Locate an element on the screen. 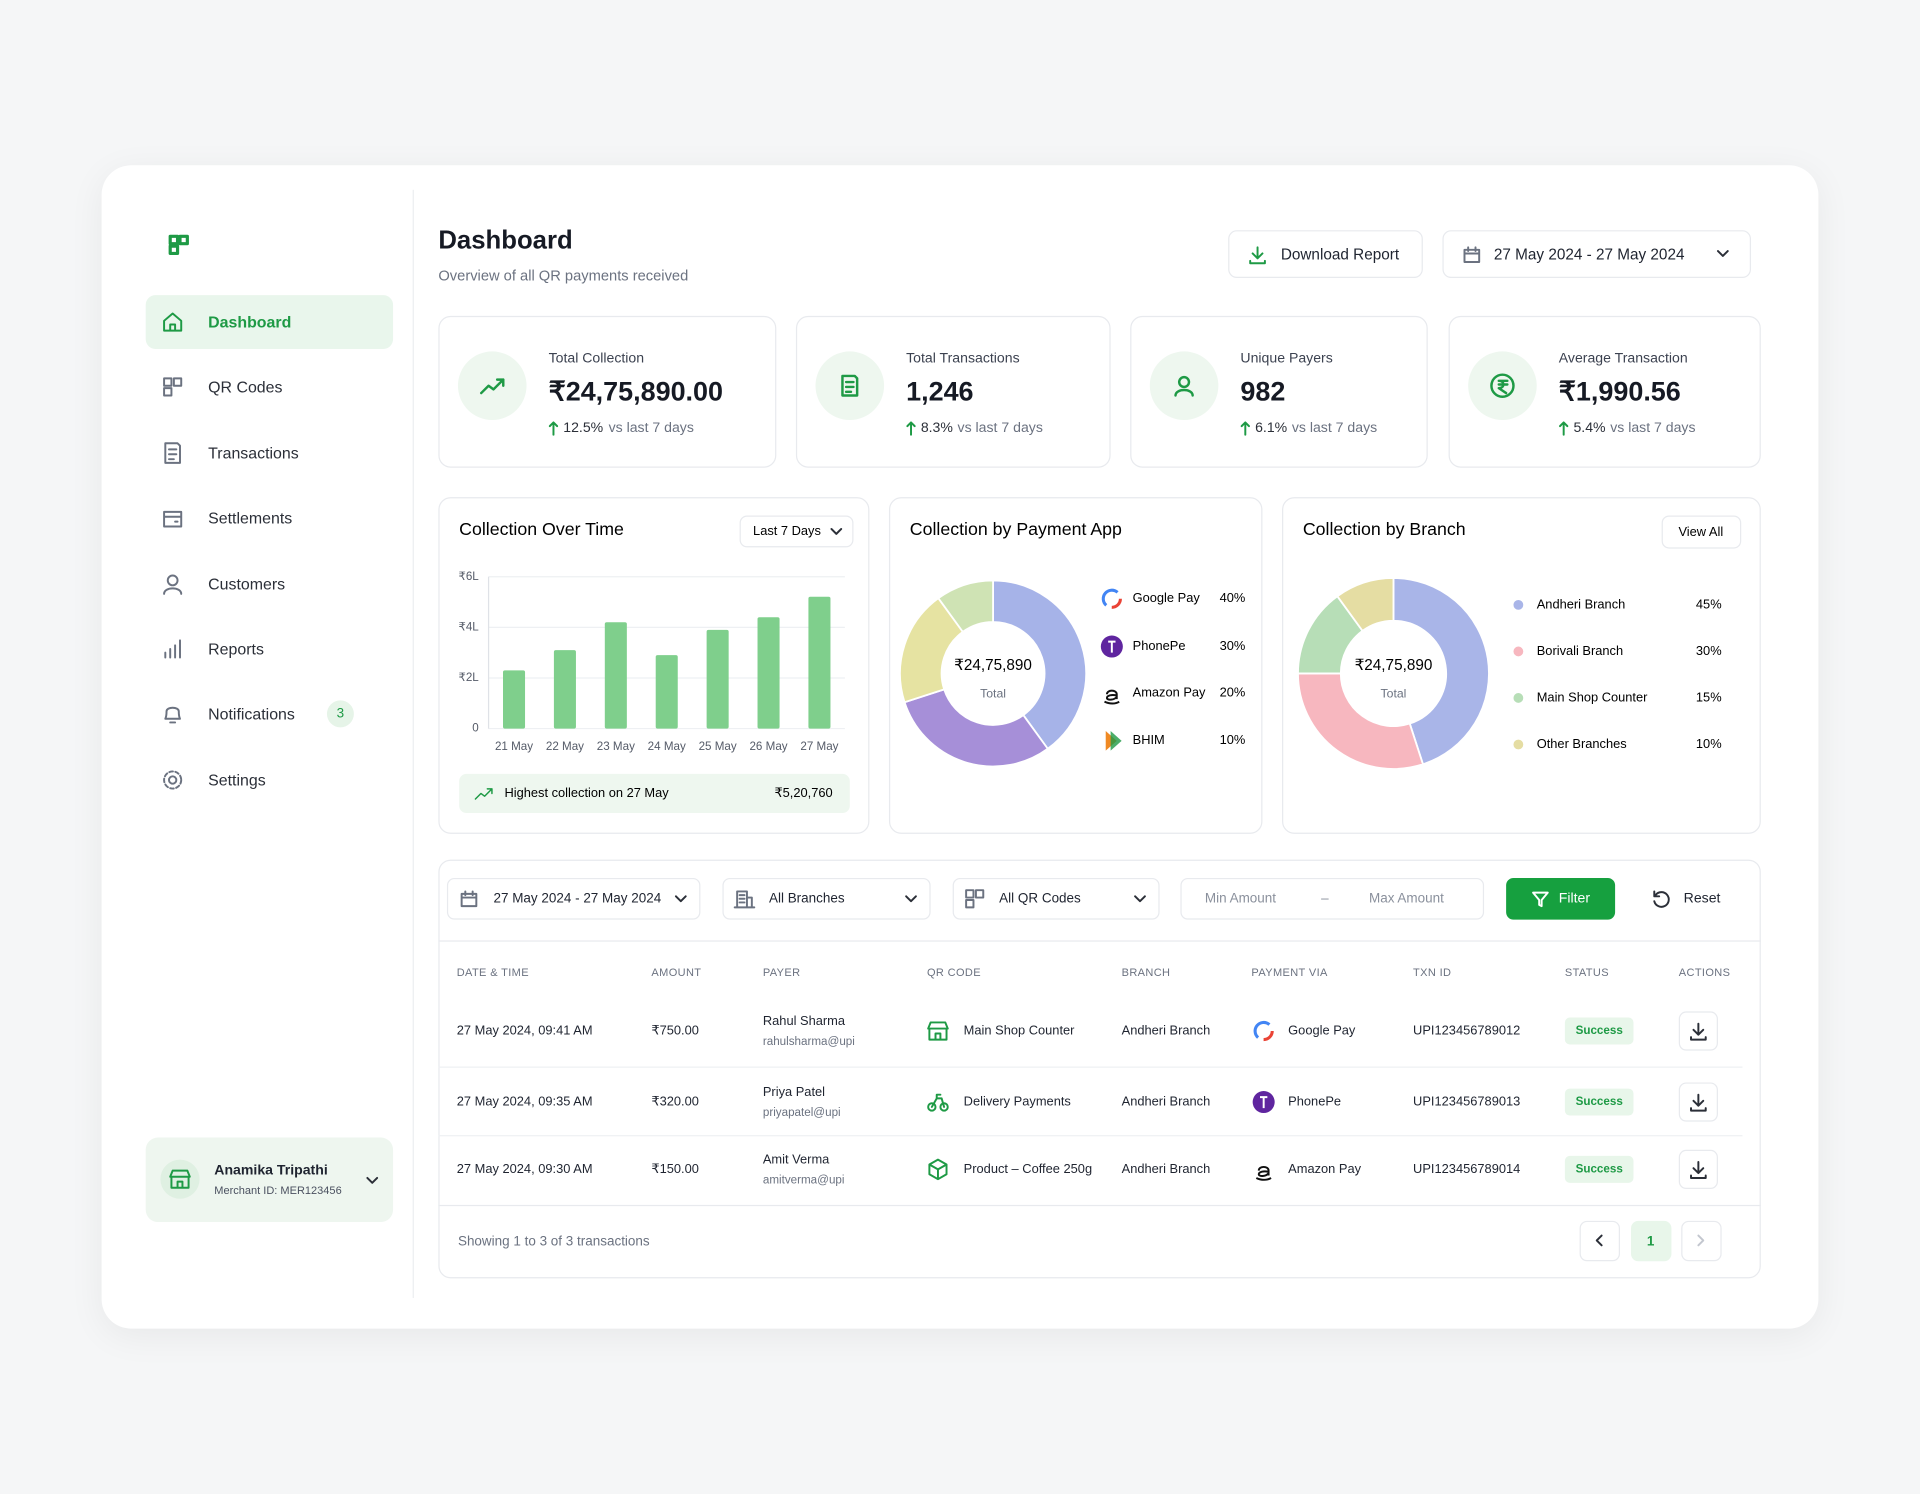 The image size is (1920, 1494). date-range-button is located at coordinates (1597, 254).